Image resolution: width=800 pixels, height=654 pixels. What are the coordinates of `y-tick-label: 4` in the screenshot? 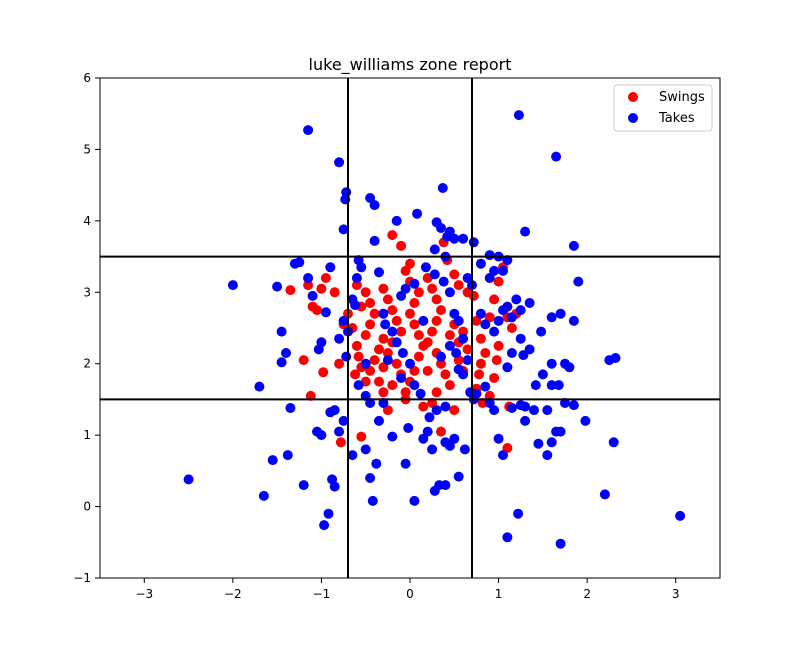 It's located at (87, 221).